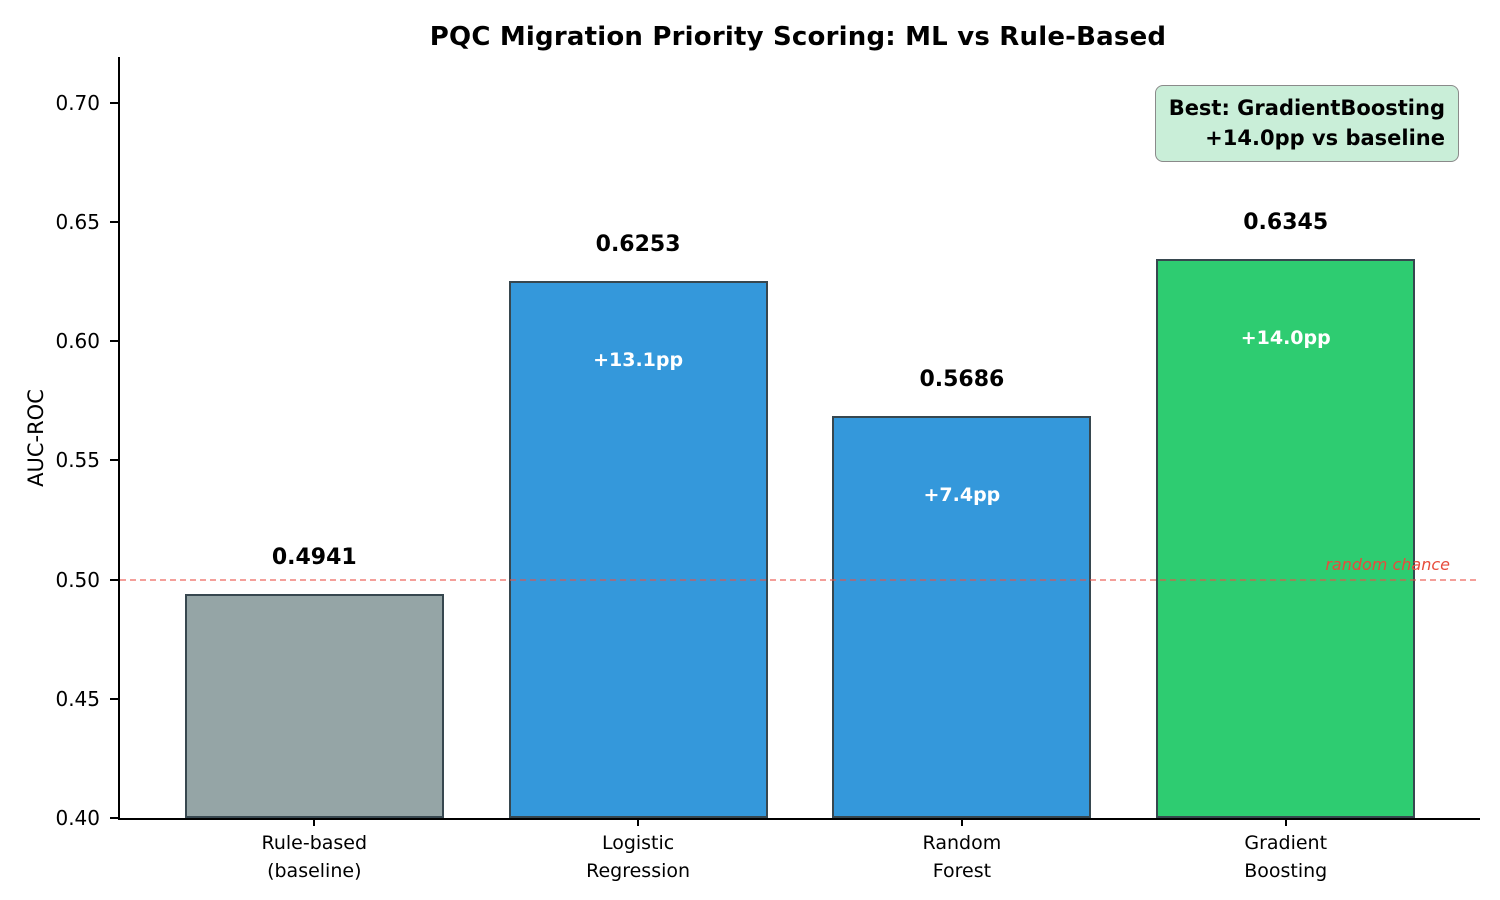  Describe the element at coordinates (638, 822) in the screenshot. I see `x-tick-logistic-regression` at that location.